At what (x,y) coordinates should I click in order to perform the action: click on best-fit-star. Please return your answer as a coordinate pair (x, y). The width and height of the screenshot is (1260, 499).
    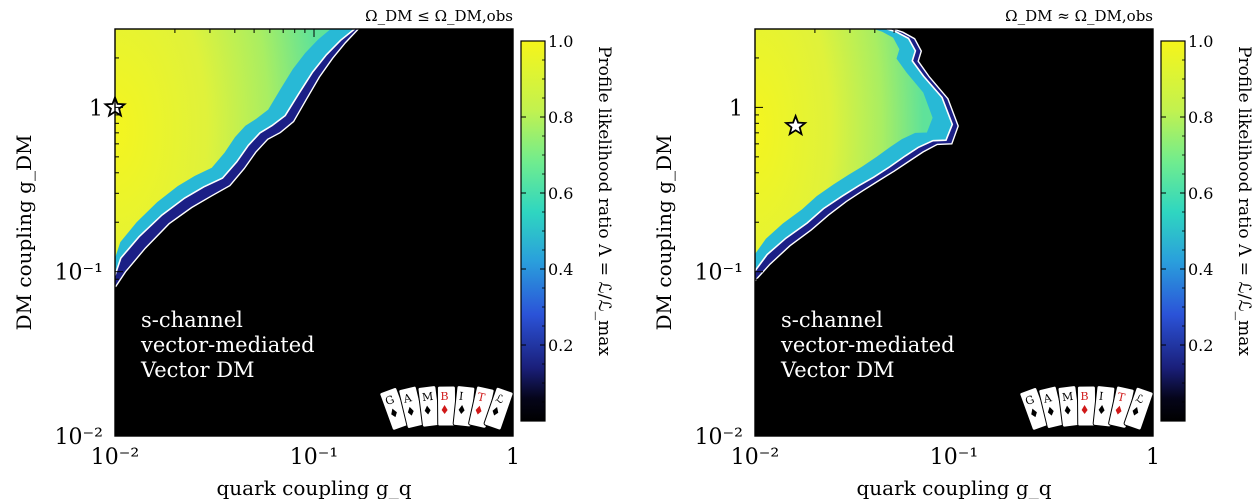
    Looking at the image, I should click on (795, 125).